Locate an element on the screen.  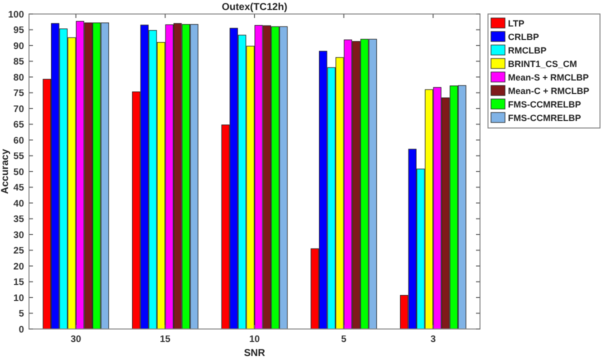
x-axis-title: SNR is located at coordinates (255, 353).